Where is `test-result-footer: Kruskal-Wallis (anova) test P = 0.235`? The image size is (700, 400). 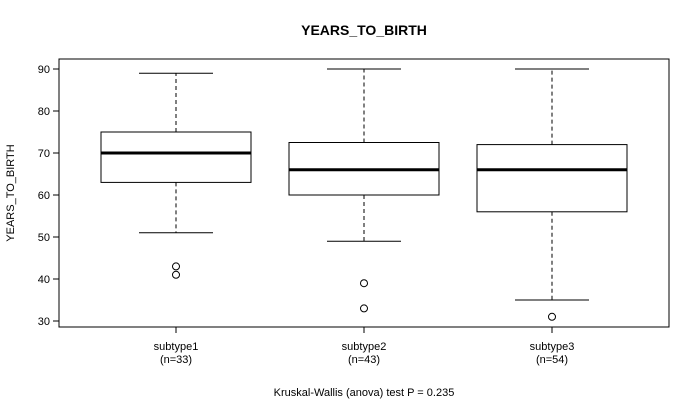
test-result-footer: Kruskal-Wallis (anova) test P = 0.235 is located at coordinates (364, 393).